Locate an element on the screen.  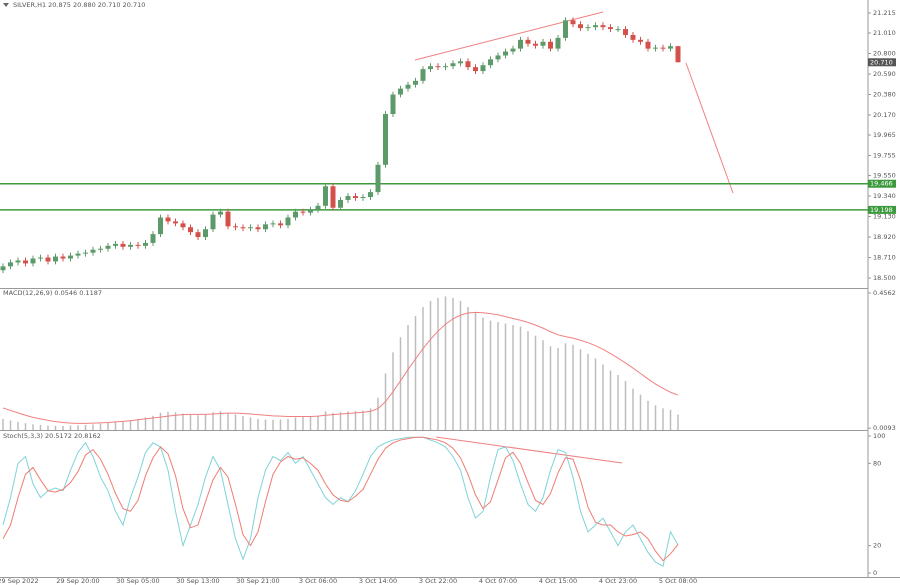
macd-title: MACD(12,26,9) 0.0546 0.1187 is located at coordinates (52, 293).